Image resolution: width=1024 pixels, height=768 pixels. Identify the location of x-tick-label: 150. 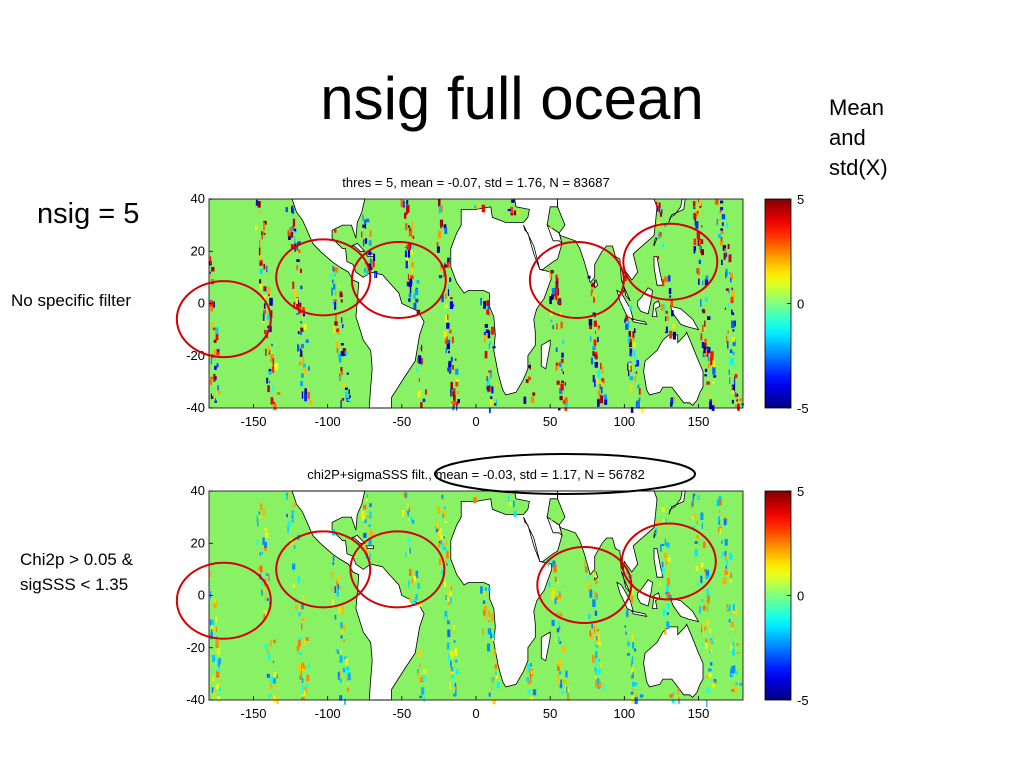
(699, 713).